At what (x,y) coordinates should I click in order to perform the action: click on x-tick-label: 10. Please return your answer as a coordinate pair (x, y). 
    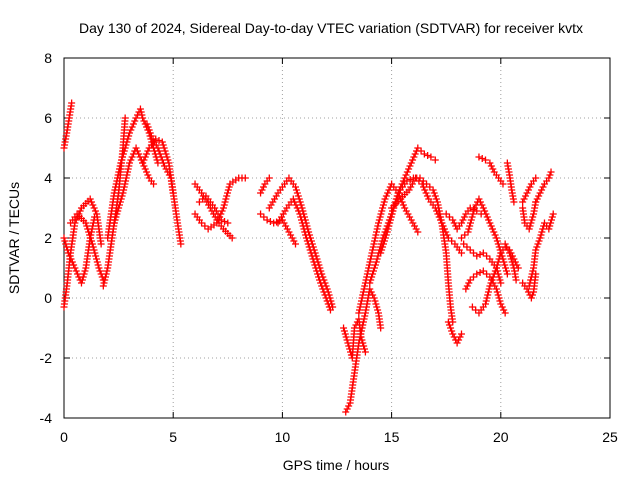
    Looking at the image, I should click on (283, 437).